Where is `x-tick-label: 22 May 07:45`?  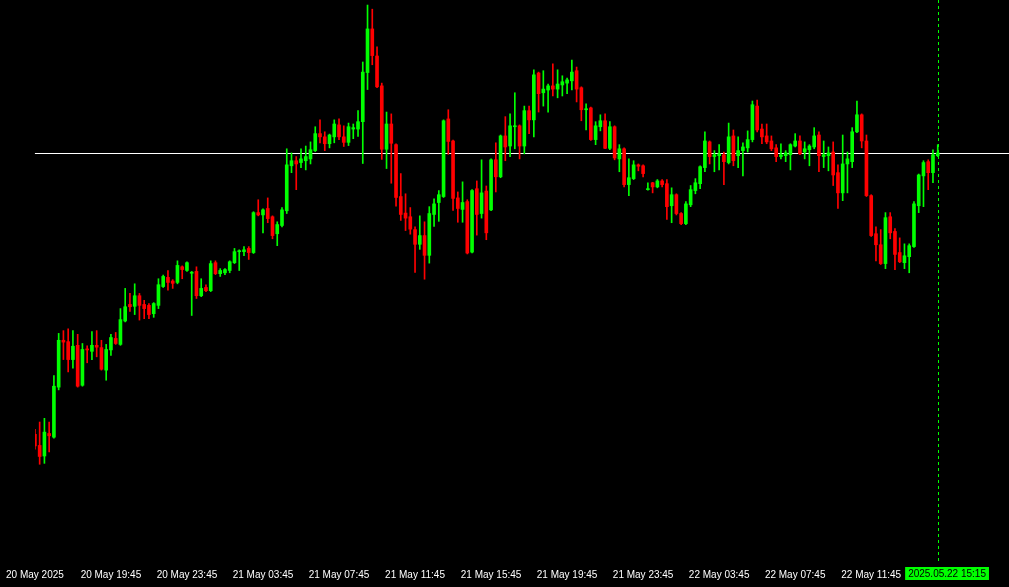
x-tick-label: 22 May 07:45 is located at coordinates (795, 574).